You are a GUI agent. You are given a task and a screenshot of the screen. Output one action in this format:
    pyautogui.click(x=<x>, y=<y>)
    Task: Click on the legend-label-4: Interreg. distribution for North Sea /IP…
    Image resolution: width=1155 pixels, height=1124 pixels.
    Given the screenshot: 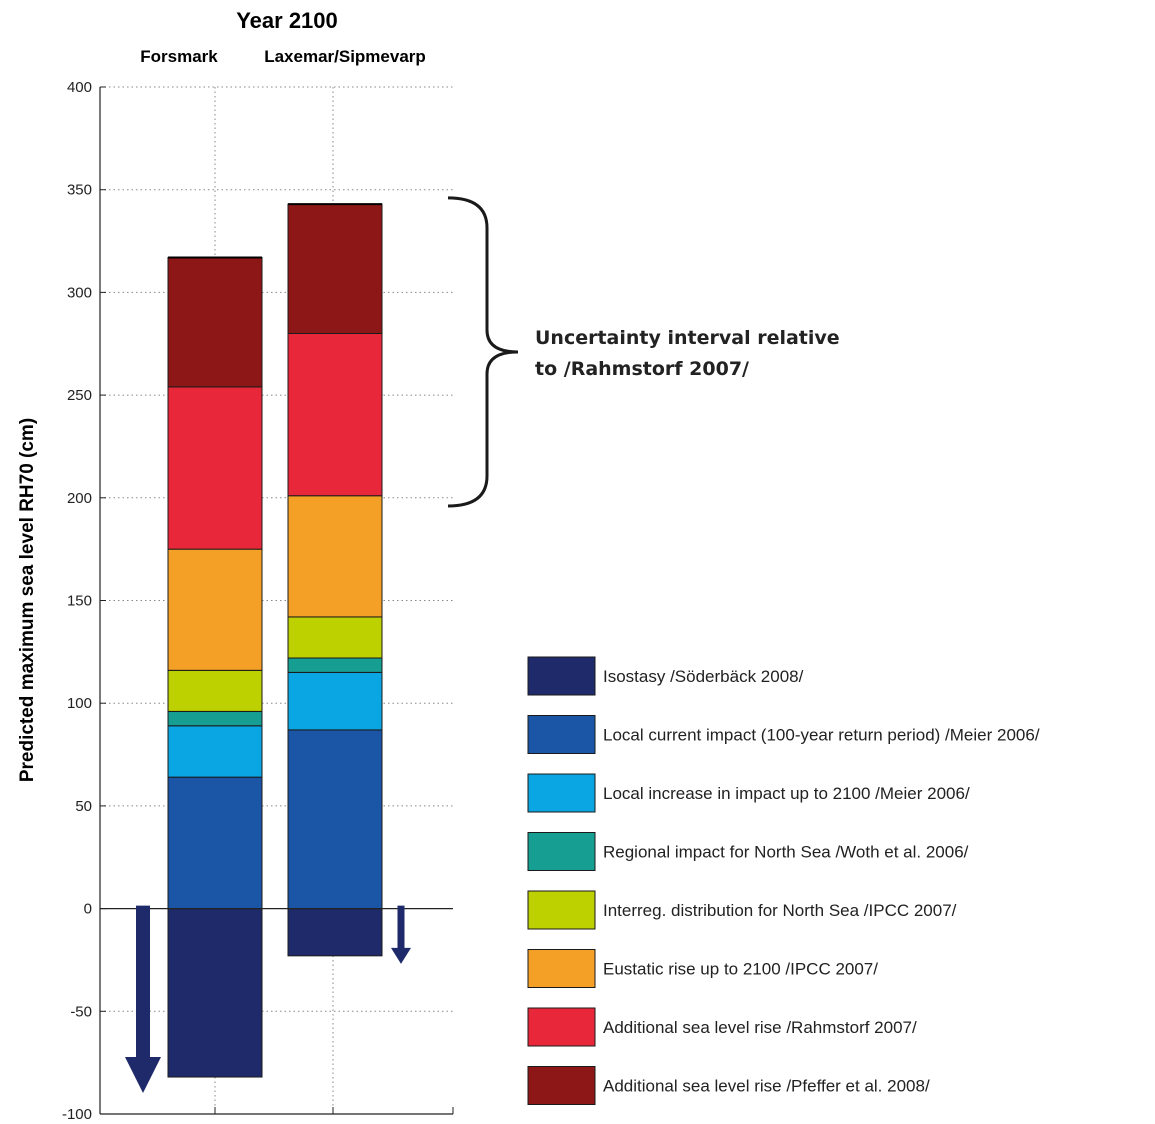 What is the action you would take?
    pyautogui.click(x=780, y=910)
    